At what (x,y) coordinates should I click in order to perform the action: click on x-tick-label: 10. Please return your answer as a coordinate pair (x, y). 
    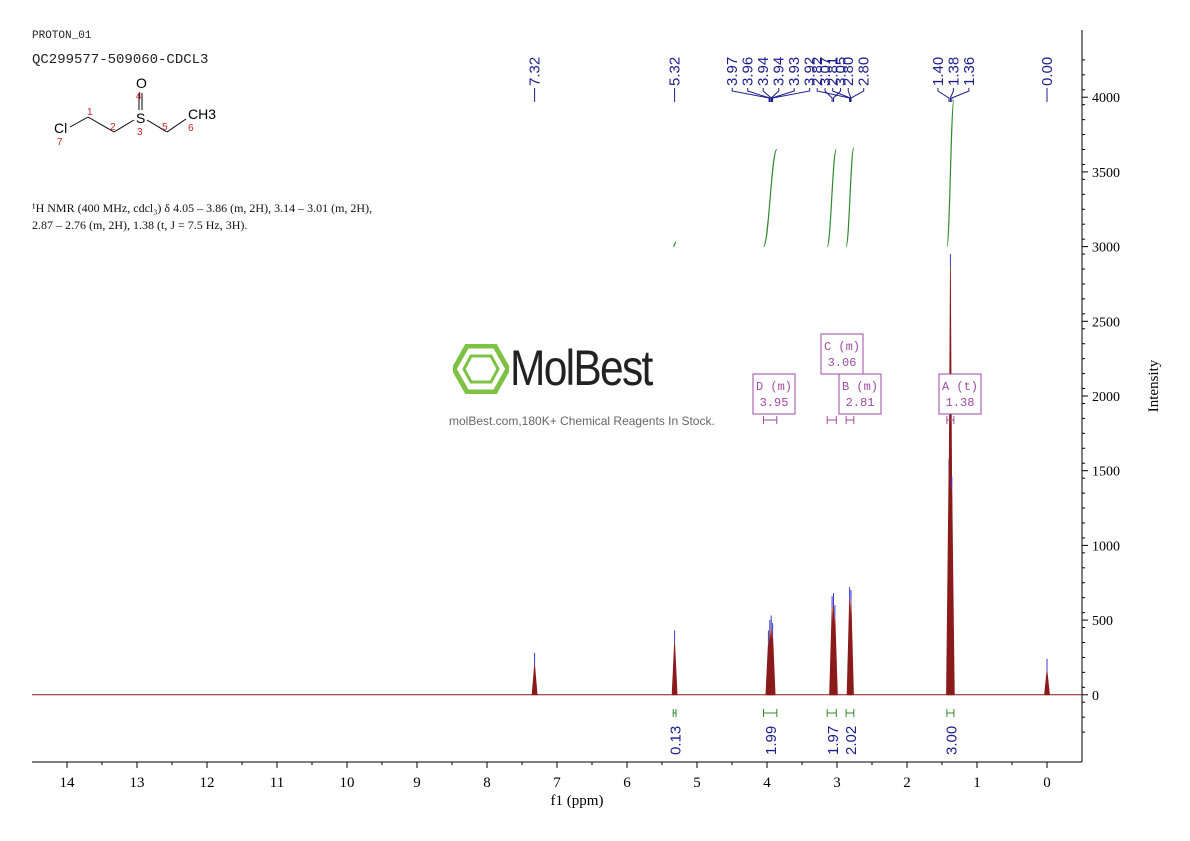
    Looking at the image, I should click on (347, 783).